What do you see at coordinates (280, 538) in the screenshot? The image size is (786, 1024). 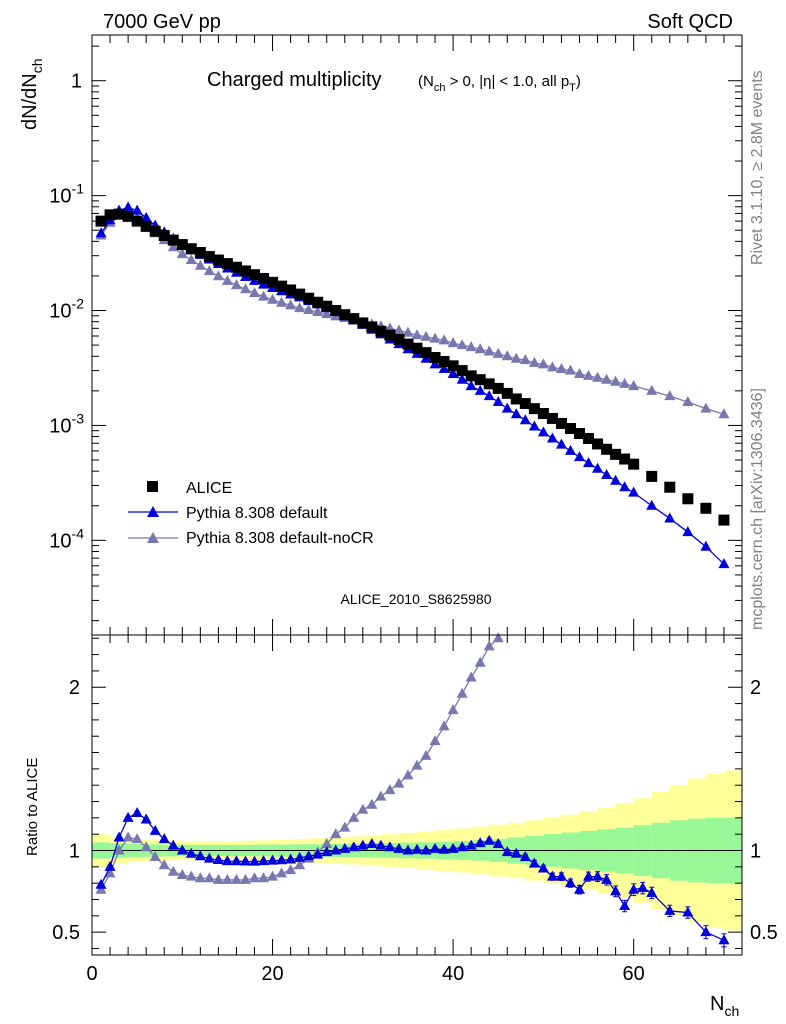 I see `legend-label-nocr: Pythia 8.308 default-noCR` at bounding box center [280, 538].